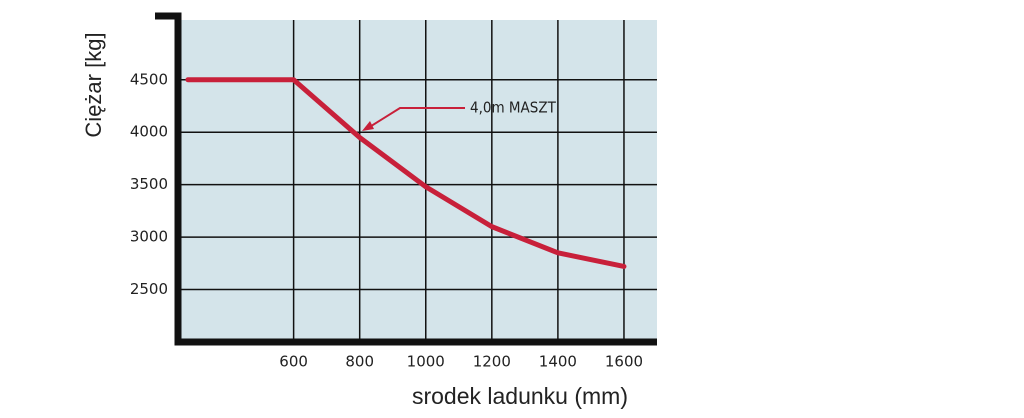 The width and height of the screenshot is (1024, 418). I want to click on annotation: 4,0m MASZT, so click(513, 108).